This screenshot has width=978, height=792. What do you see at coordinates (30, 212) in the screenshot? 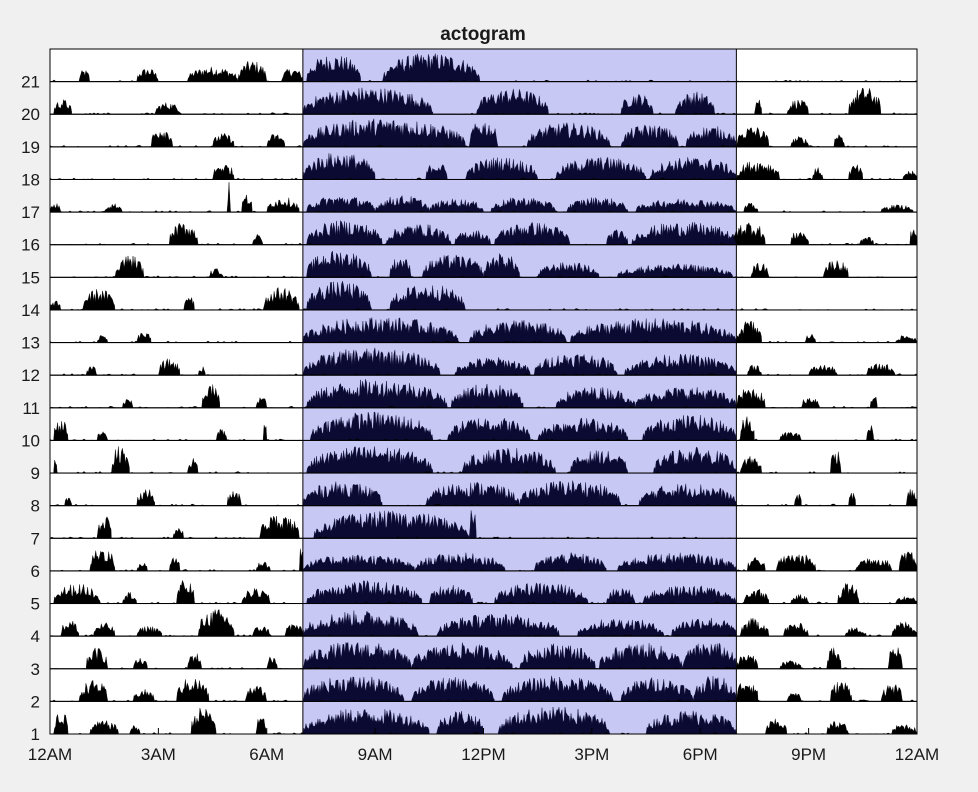
I see `y-tick-label: 17` at bounding box center [30, 212].